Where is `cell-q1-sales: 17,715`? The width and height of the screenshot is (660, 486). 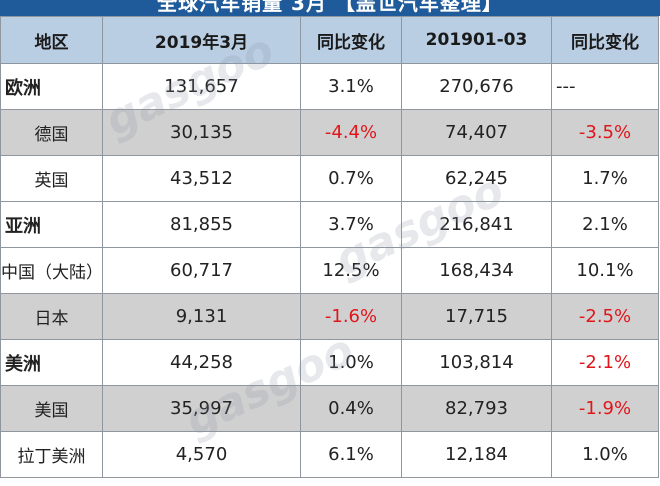
cell-q1-sales: 17,715 is located at coordinates (476, 316).